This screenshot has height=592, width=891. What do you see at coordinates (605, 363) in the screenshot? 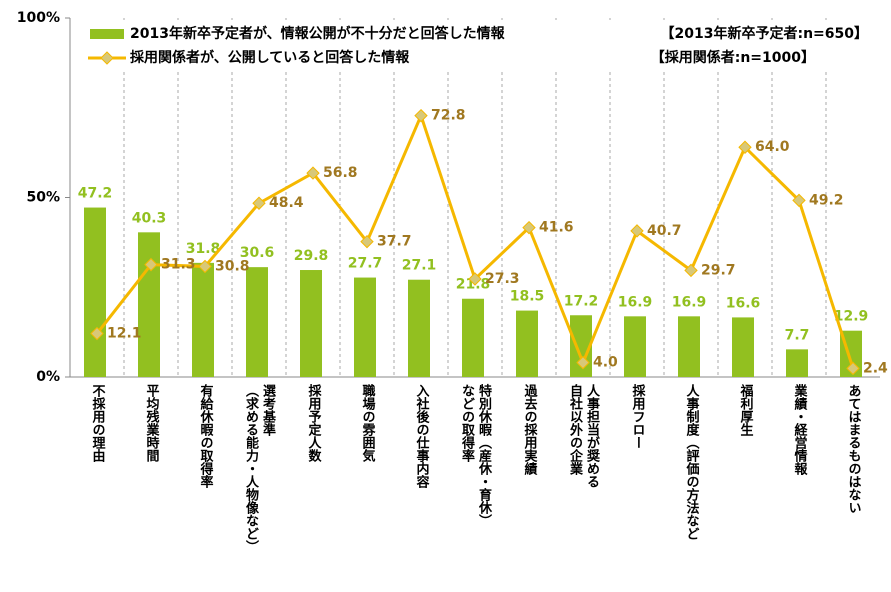
I see `line-value-label: 4.0` at bounding box center [605, 363].